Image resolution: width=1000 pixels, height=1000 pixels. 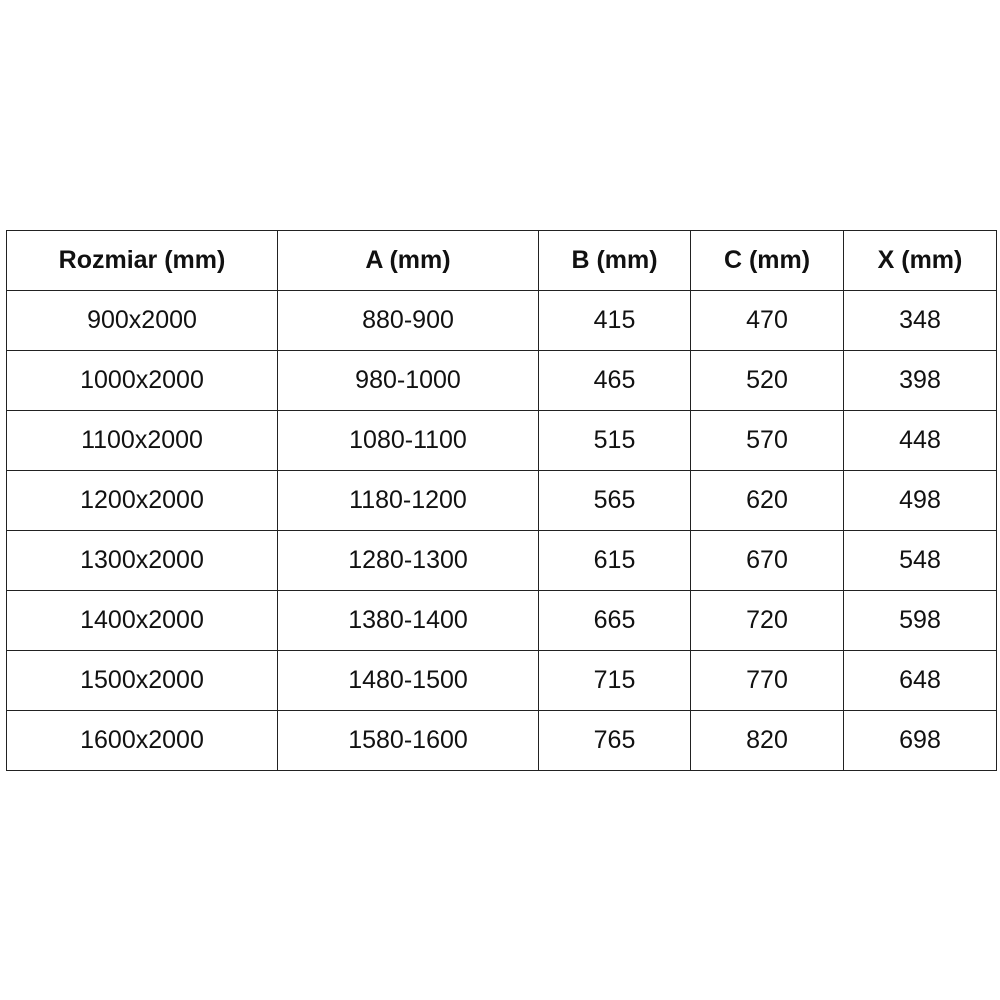 What do you see at coordinates (614, 440) in the screenshot?
I see `table-cell: 515` at bounding box center [614, 440].